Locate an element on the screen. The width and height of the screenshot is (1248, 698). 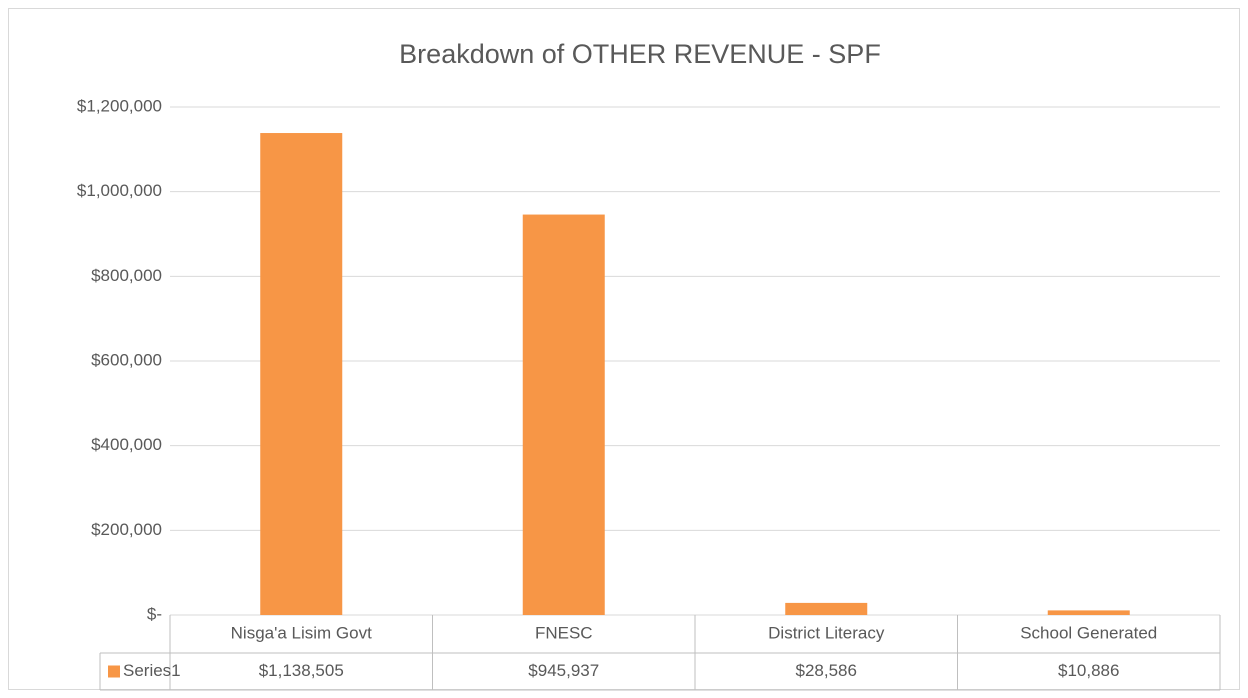
x-tick-label: FNESC is located at coordinates (564, 632).